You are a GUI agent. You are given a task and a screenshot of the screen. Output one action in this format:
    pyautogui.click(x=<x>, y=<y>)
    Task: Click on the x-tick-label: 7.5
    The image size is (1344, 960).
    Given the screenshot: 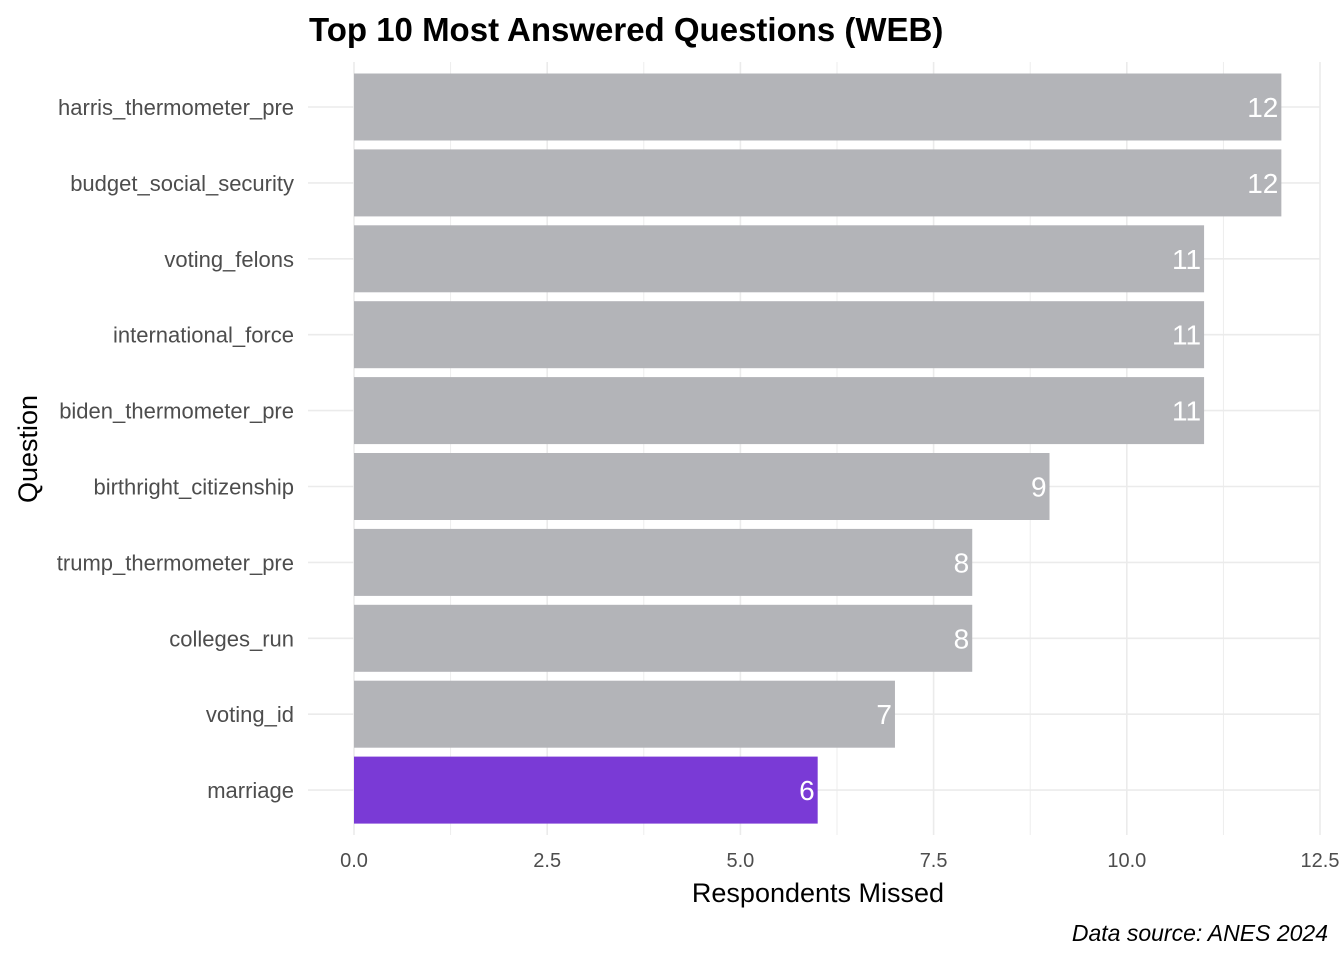 What is the action you would take?
    pyautogui.click(x=934, y=861)
    